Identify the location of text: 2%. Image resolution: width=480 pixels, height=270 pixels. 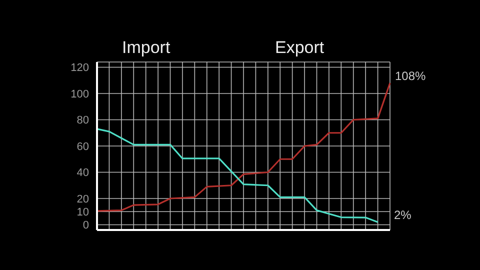
(403, 215).